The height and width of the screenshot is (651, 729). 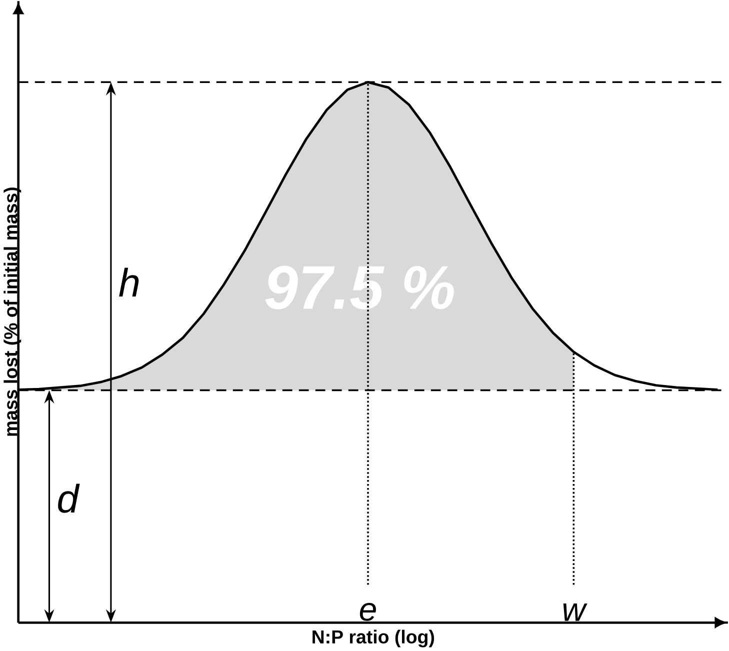 What do you see at coordinates (13, 312) in the screenshot?
I see `y-axis-title: mass lost (% of initial mass)` at bounding box center [13, 312].